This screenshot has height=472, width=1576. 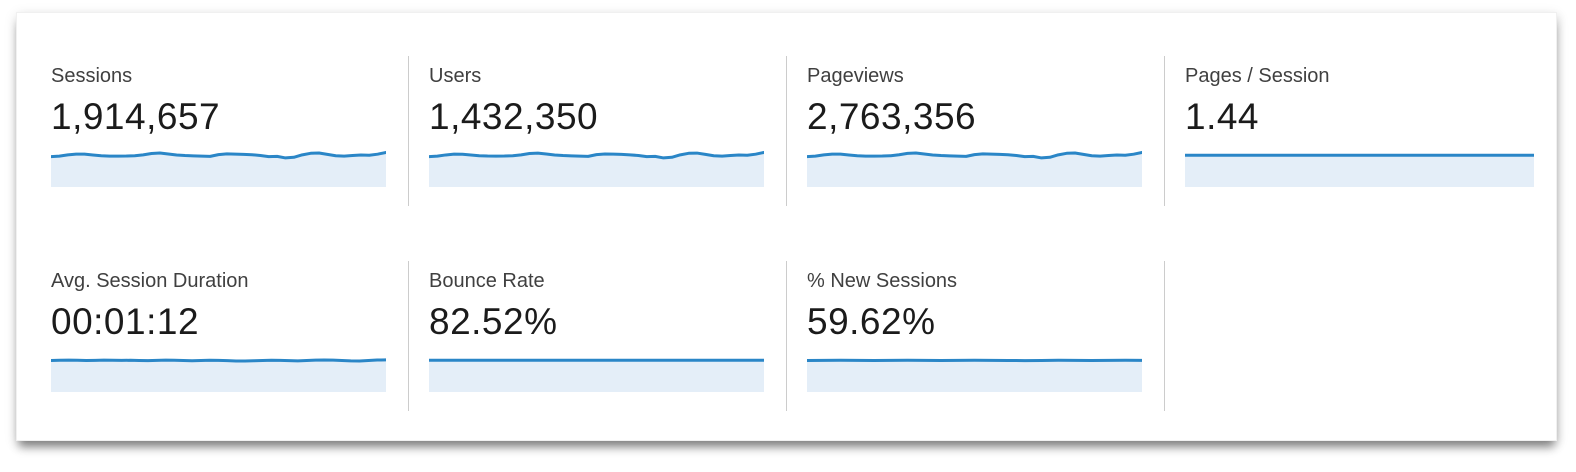 What do you see at coordinates (892, 116) in the screenshot?
I see `metric-value: 2,763,356` at bounding box center [892, 116].